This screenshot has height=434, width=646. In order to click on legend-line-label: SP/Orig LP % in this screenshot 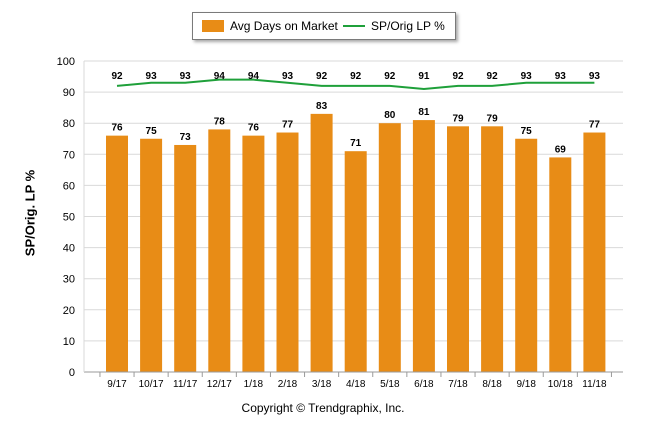, I will do `click(408, 26)`.